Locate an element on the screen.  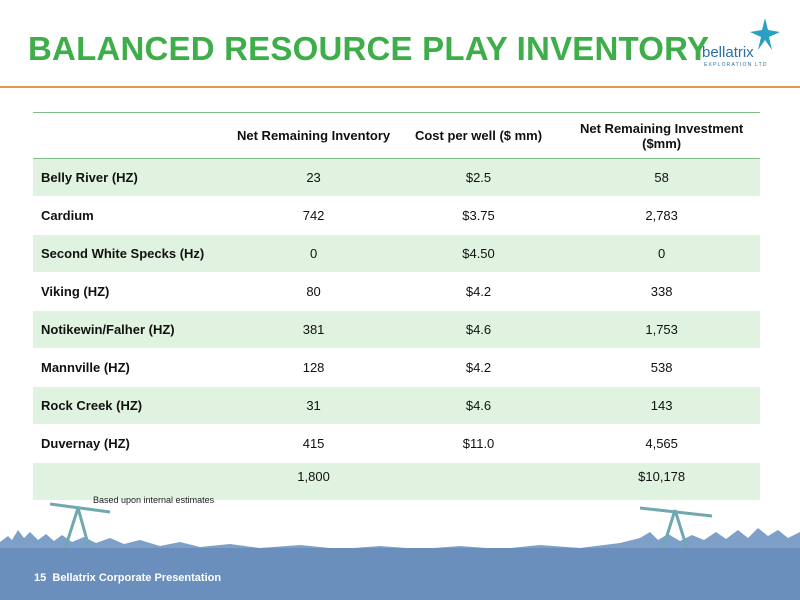
footer-label: Bellatrix Corporate Presentation is located at coordinates (137, 578).